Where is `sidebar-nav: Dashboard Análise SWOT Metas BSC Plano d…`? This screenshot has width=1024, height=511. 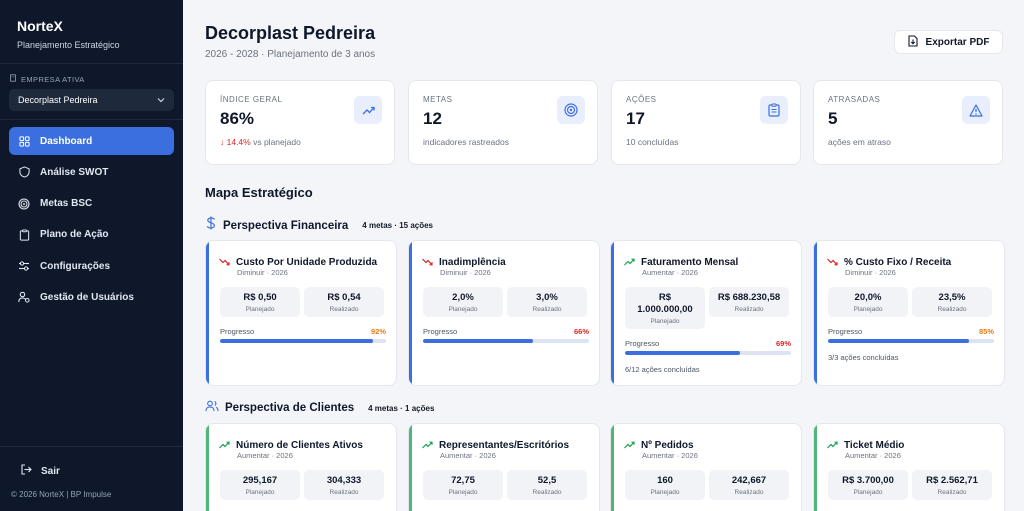
sidebar-nav: Dashboard Análise SWOT Metas BSC Plano d… is located at coordinates (91, 221).